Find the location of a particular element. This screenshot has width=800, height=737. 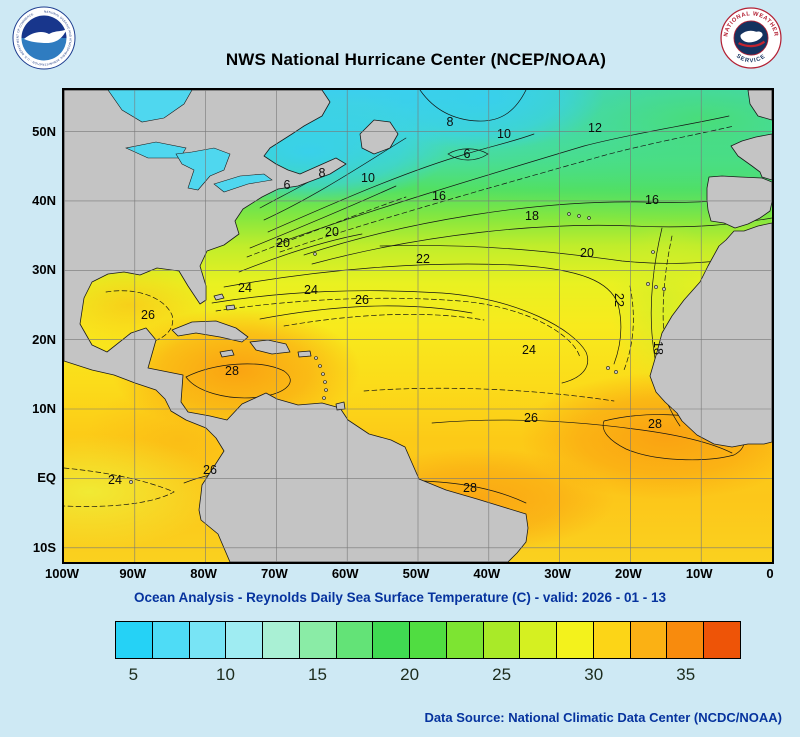

newfoundland-island is located at coordinates (379, 137).